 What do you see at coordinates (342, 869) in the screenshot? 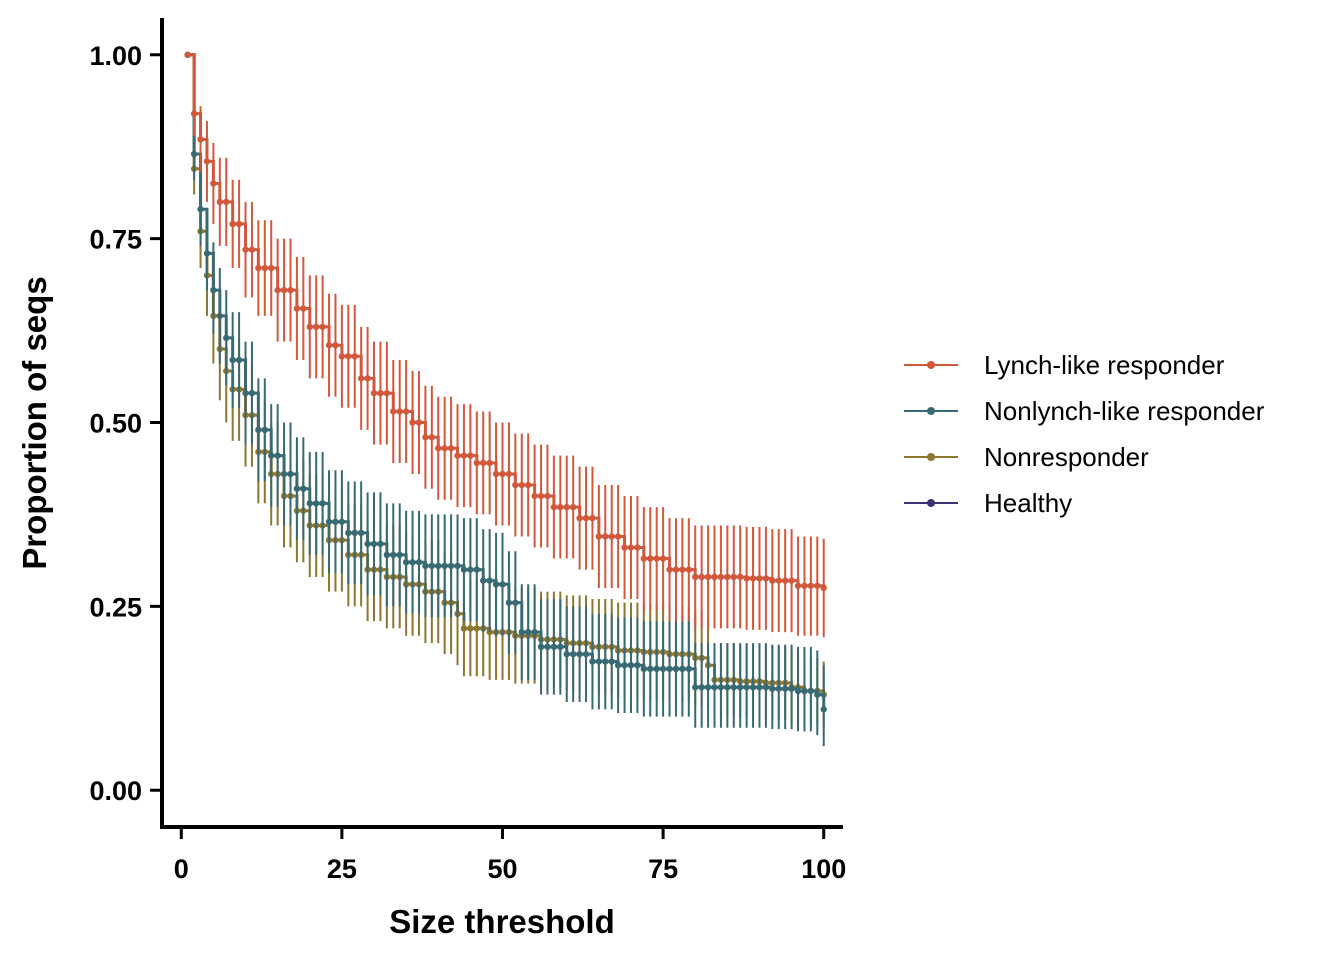
I see `x-tick-label: 25` at bounding box center [342, 869].